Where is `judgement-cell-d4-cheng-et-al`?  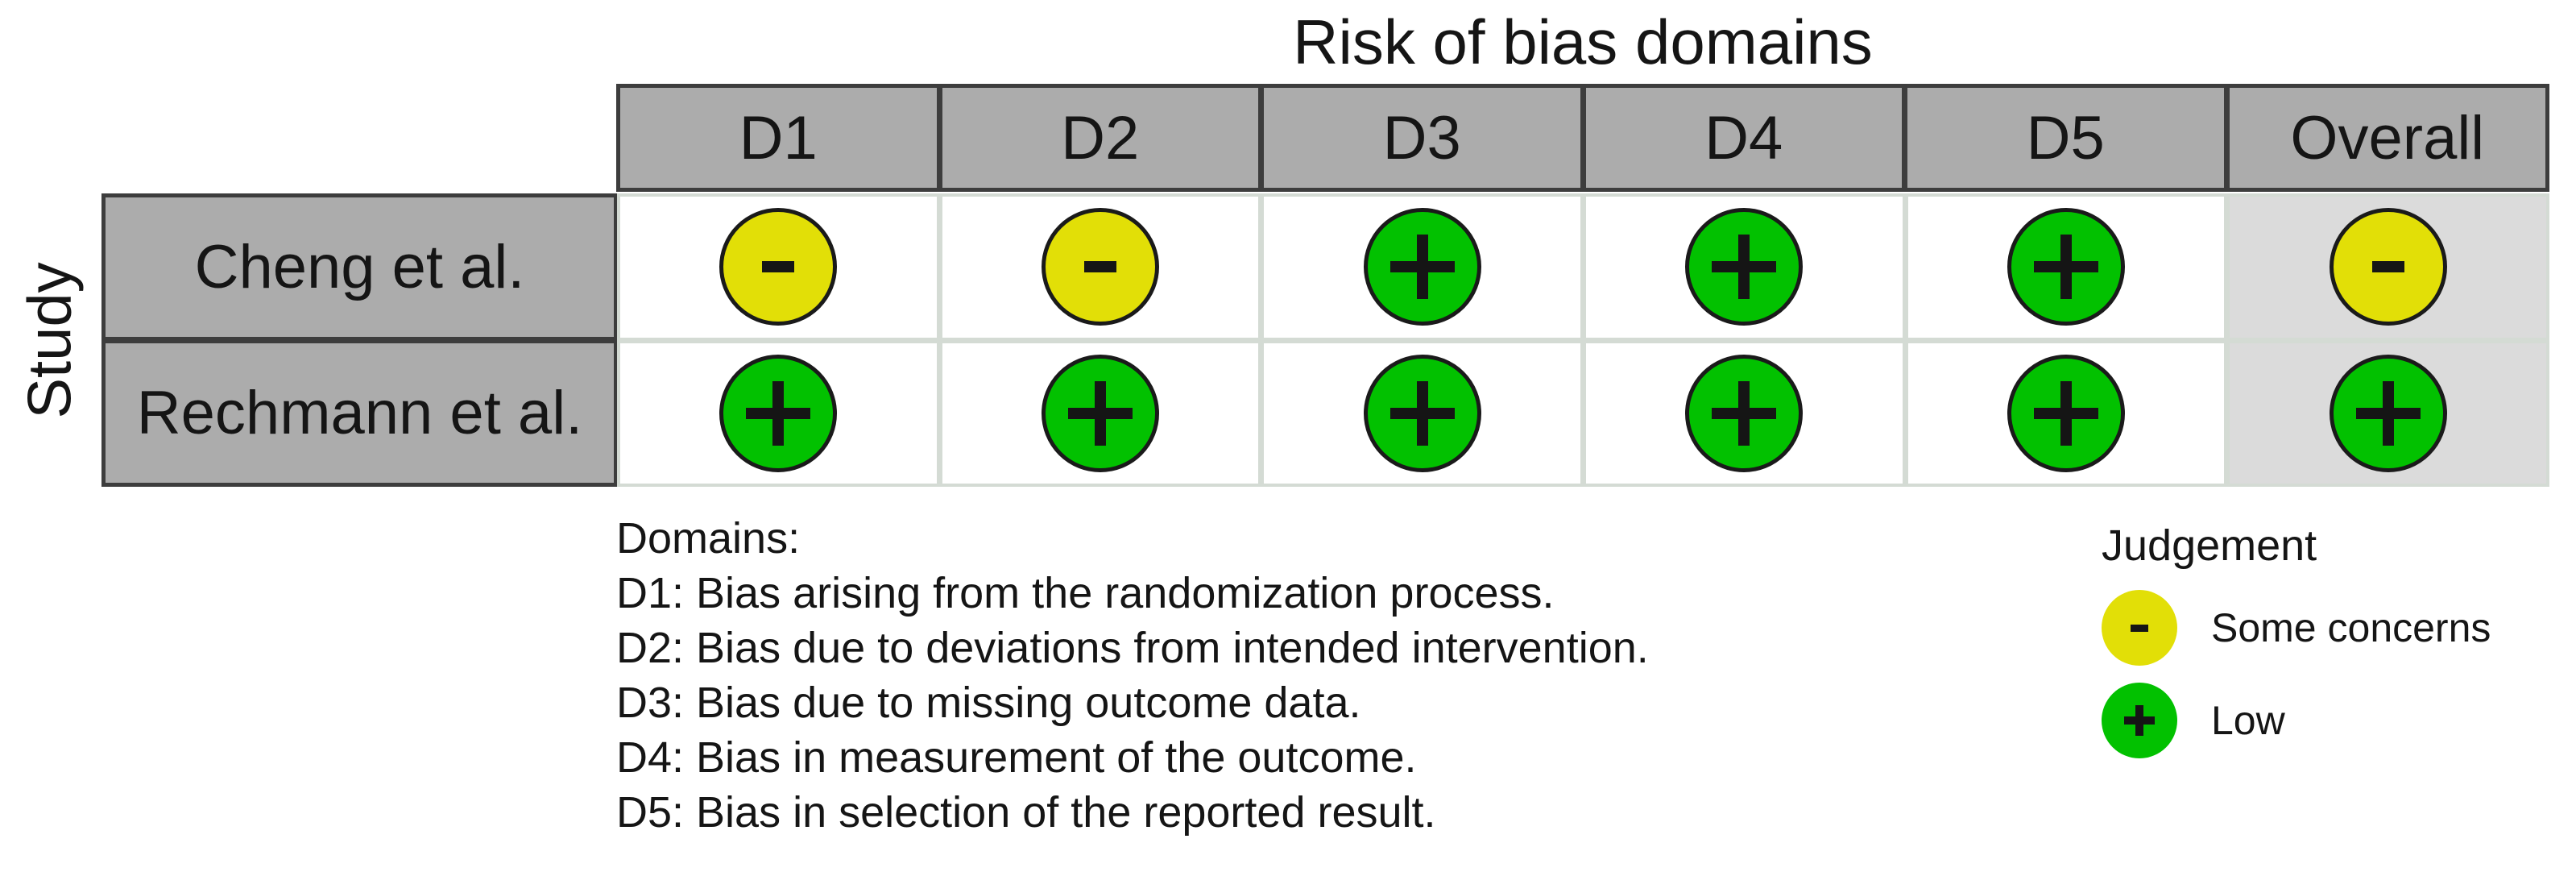 judgement-cell-d4-cheng-et-al is located at coordinates (1744, 267).